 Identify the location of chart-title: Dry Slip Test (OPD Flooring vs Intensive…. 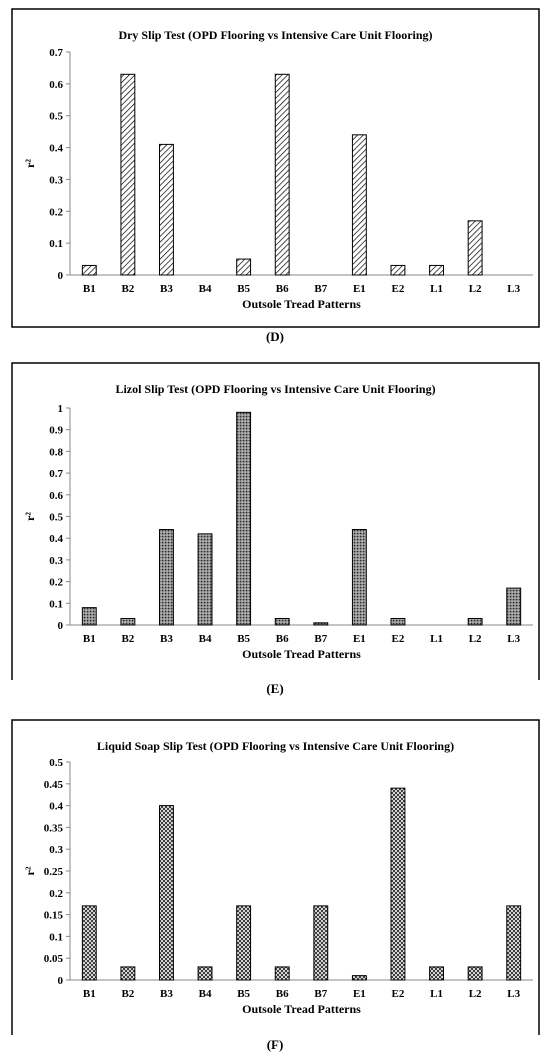
(275, 35).